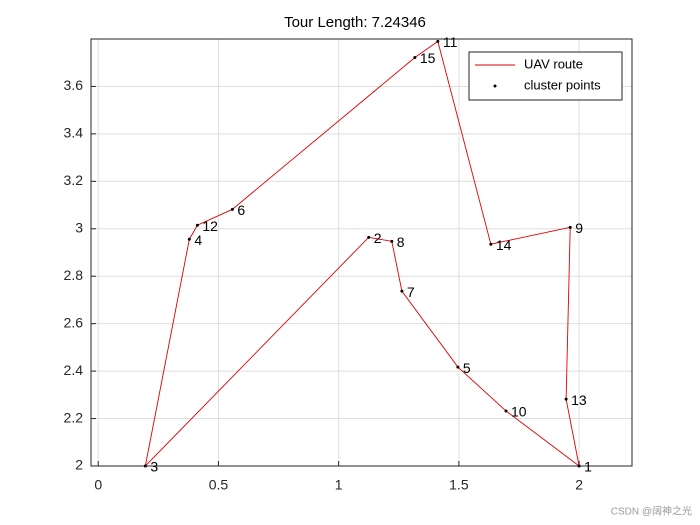  I want to click on y-tick-label: 2.4, so click(74, 370).